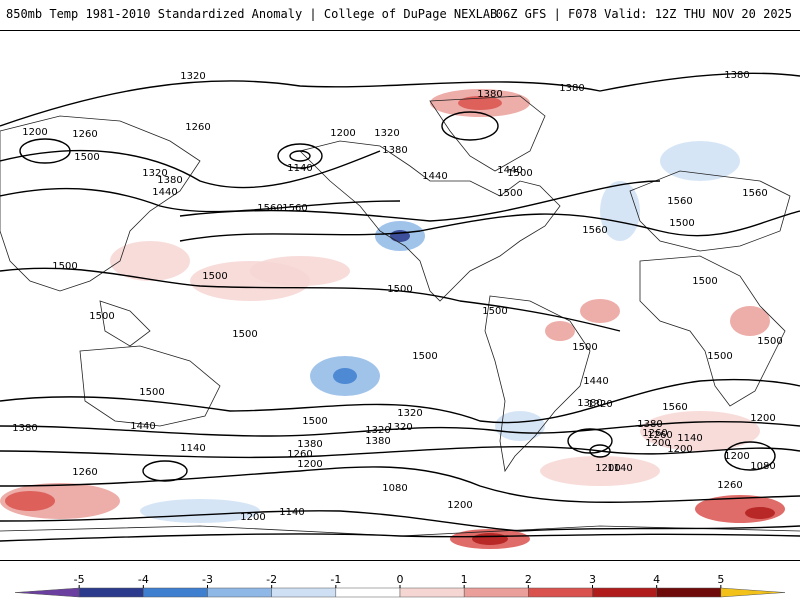 The image size is (800, 600). I want to click on colorbar-tick-label: -3, so click(207, 579).